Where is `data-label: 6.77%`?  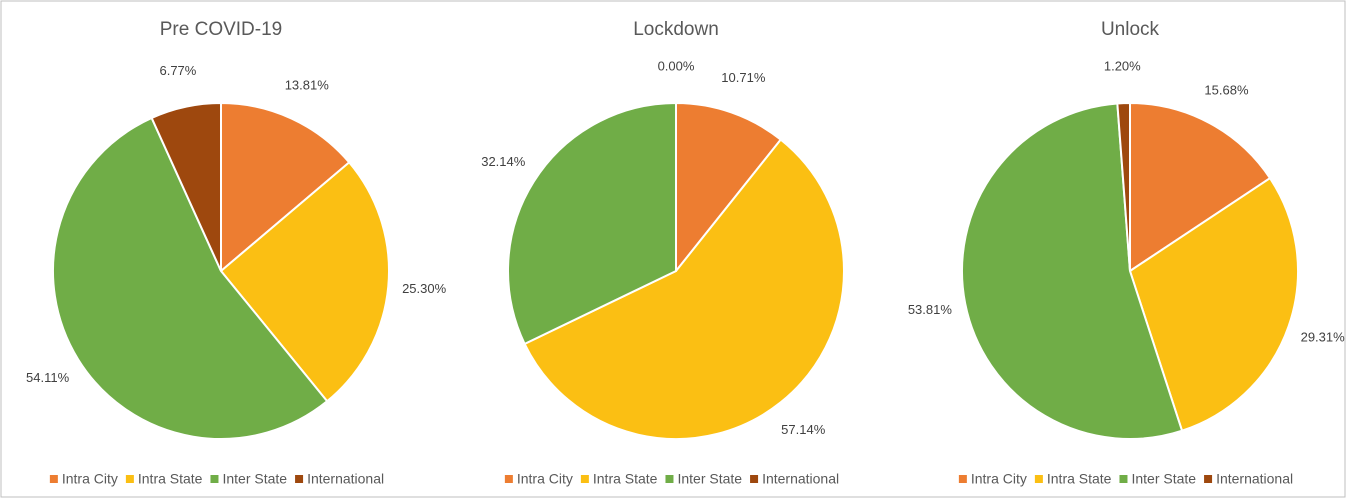
data-label: 6.77% is located at coordinates (177, 70).